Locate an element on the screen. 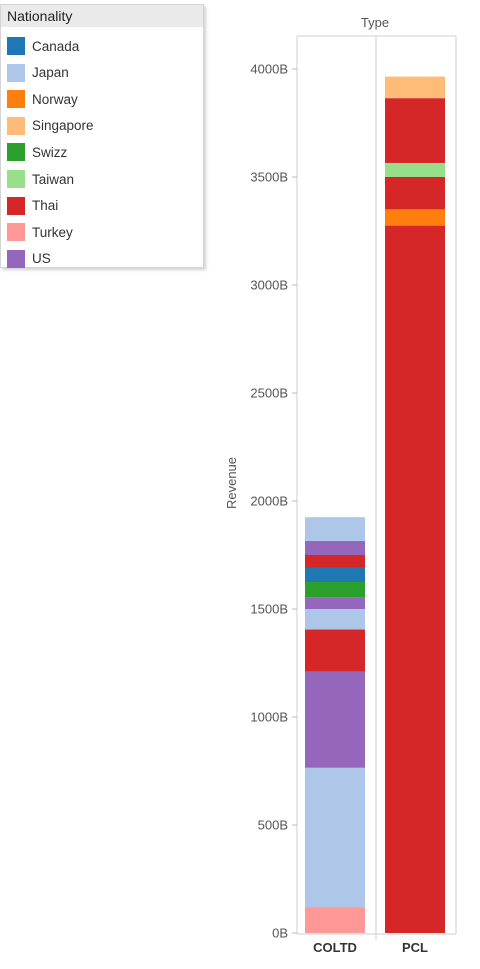 The height and width of the screenshot is (969, 480). legend-label: Thai is located at coordinates (45, 206).